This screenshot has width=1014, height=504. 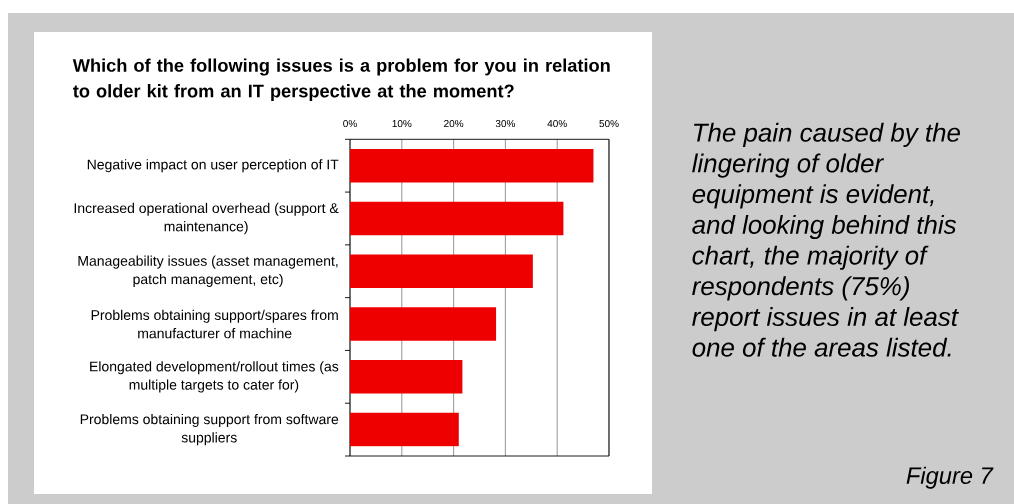 I want to click on x-tick-label: 40%, so click(x=557, y=124).